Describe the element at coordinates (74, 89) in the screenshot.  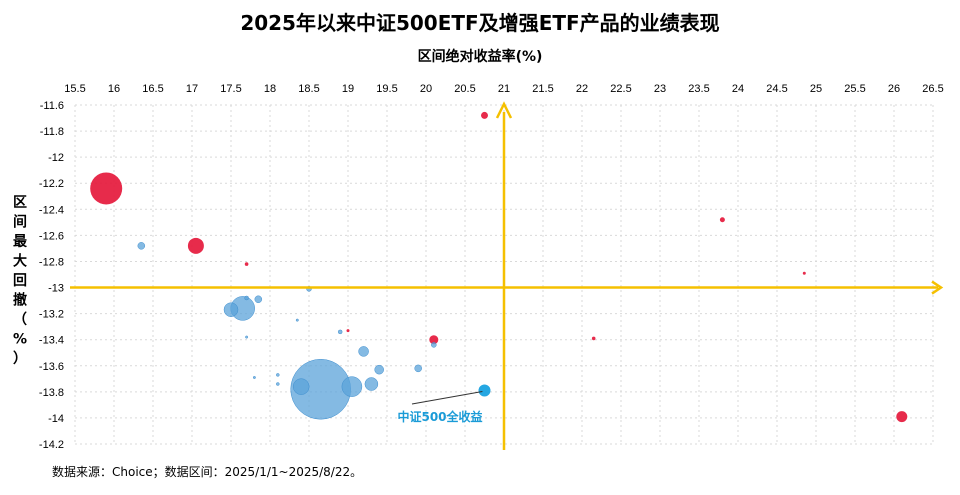
I see `x-tick-label: 15.5` at that location.